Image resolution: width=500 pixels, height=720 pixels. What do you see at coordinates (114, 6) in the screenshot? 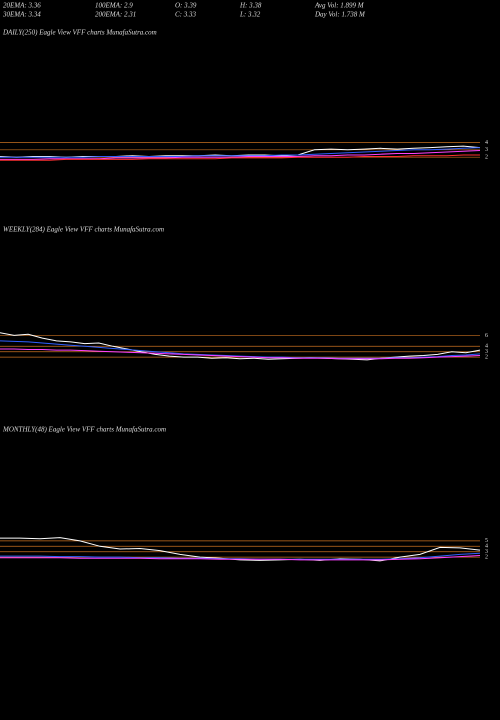
I see `stat: 100EMA: 2.9` at bounding box center [114, 6].